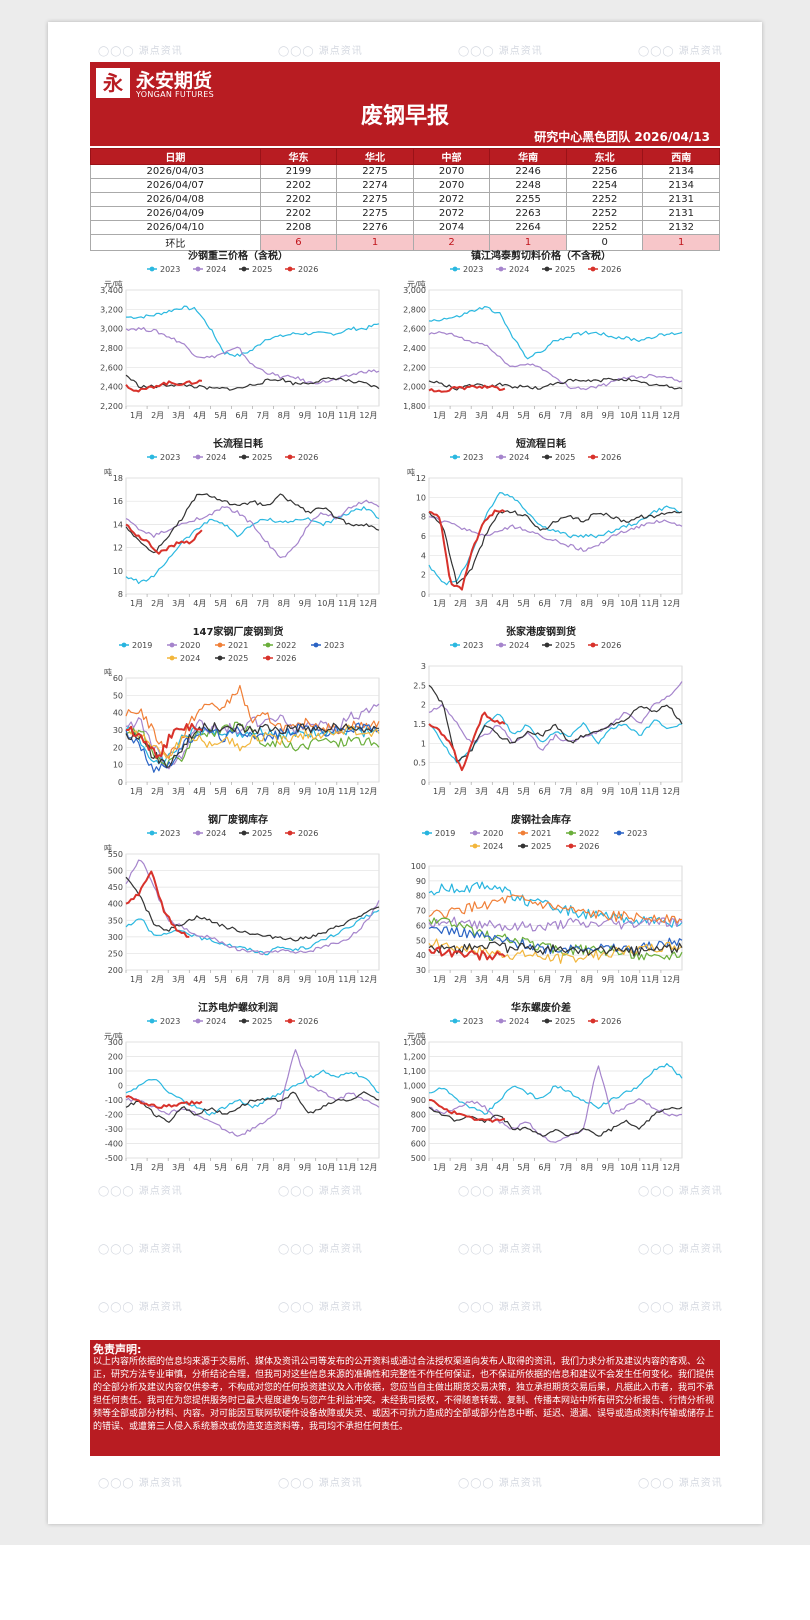 The height and width of the screenshot is (1620, 810). What do you see at coordinates (414, 1057) in the screenshot?
I see `y-tick-label: 1,200` at bounding box center [414, 1057].